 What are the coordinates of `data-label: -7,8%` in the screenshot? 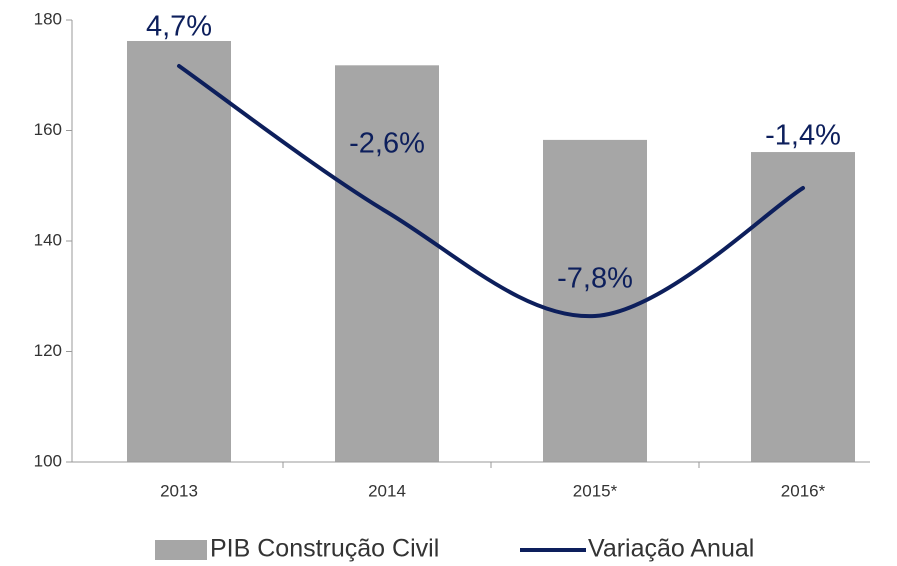 It's located at (595, 279).